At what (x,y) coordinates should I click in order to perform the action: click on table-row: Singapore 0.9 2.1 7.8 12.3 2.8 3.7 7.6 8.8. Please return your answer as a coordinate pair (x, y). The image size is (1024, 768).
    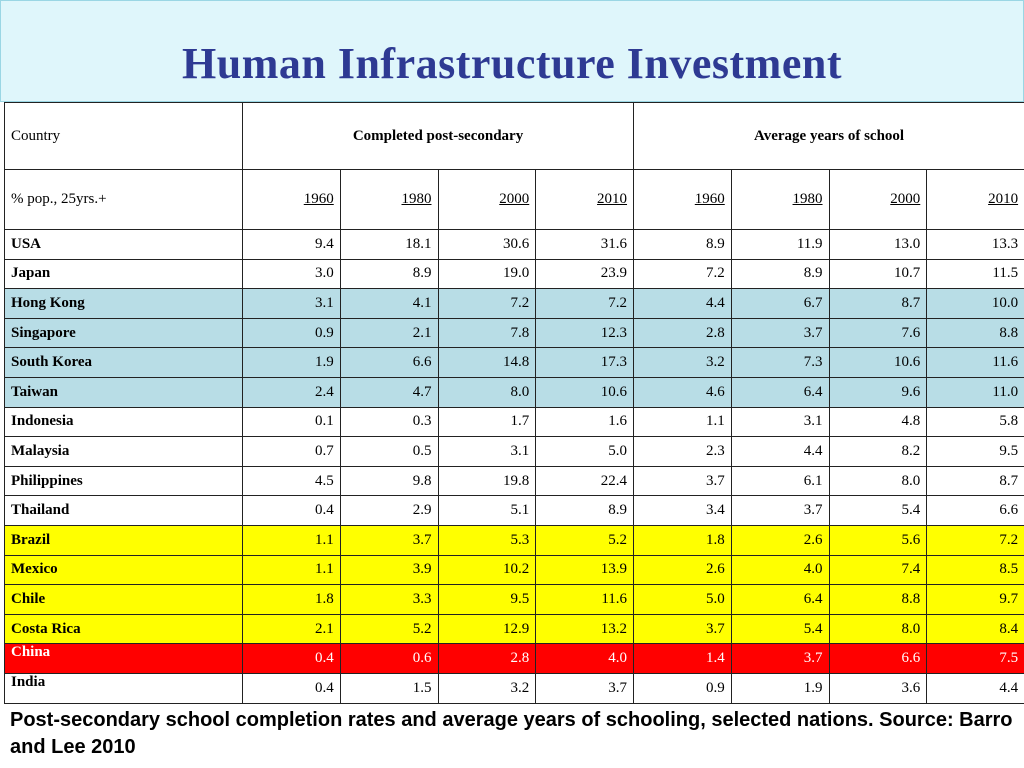
    Looking at the image, I should click on (514, 333).